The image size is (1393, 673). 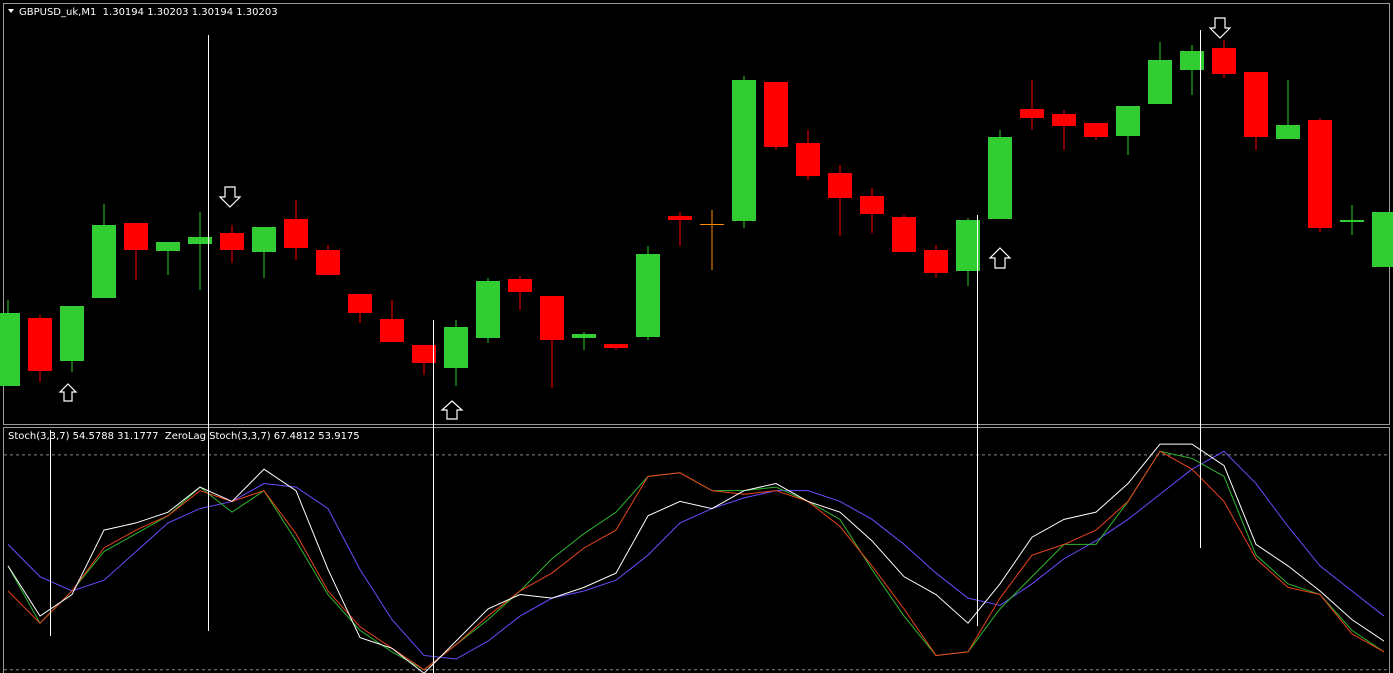 What do you see at coordinates (11, 11) in the screenshot?
I see `collapse-icon` at bounding box center [11, 11].